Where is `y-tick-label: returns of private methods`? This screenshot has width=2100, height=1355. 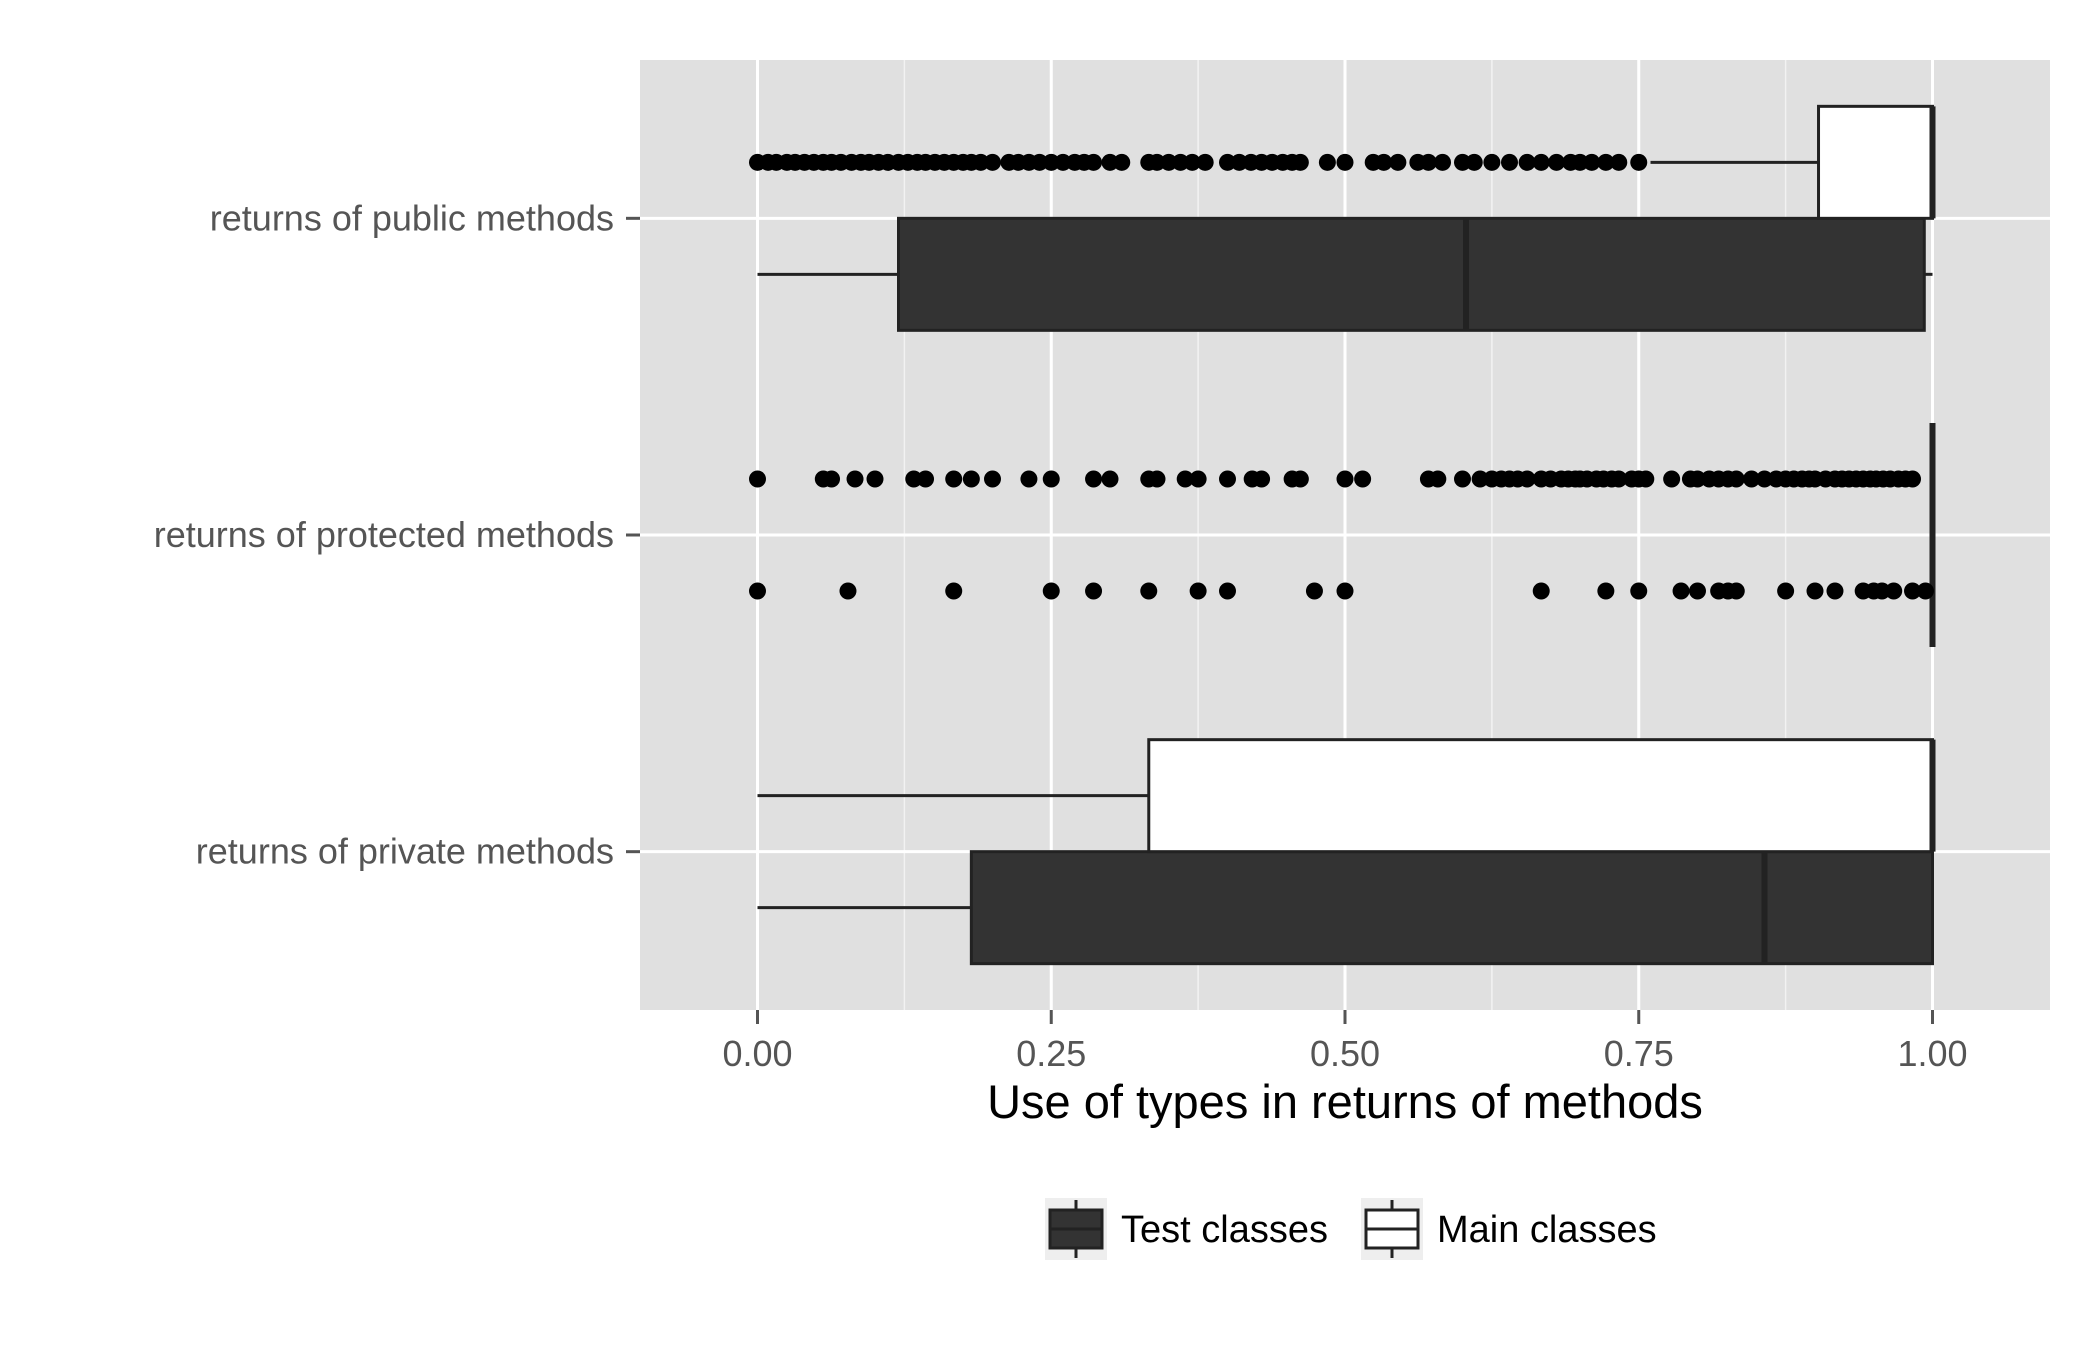
y-tick-label: returns of private methods is located at coordinates (405, 851).